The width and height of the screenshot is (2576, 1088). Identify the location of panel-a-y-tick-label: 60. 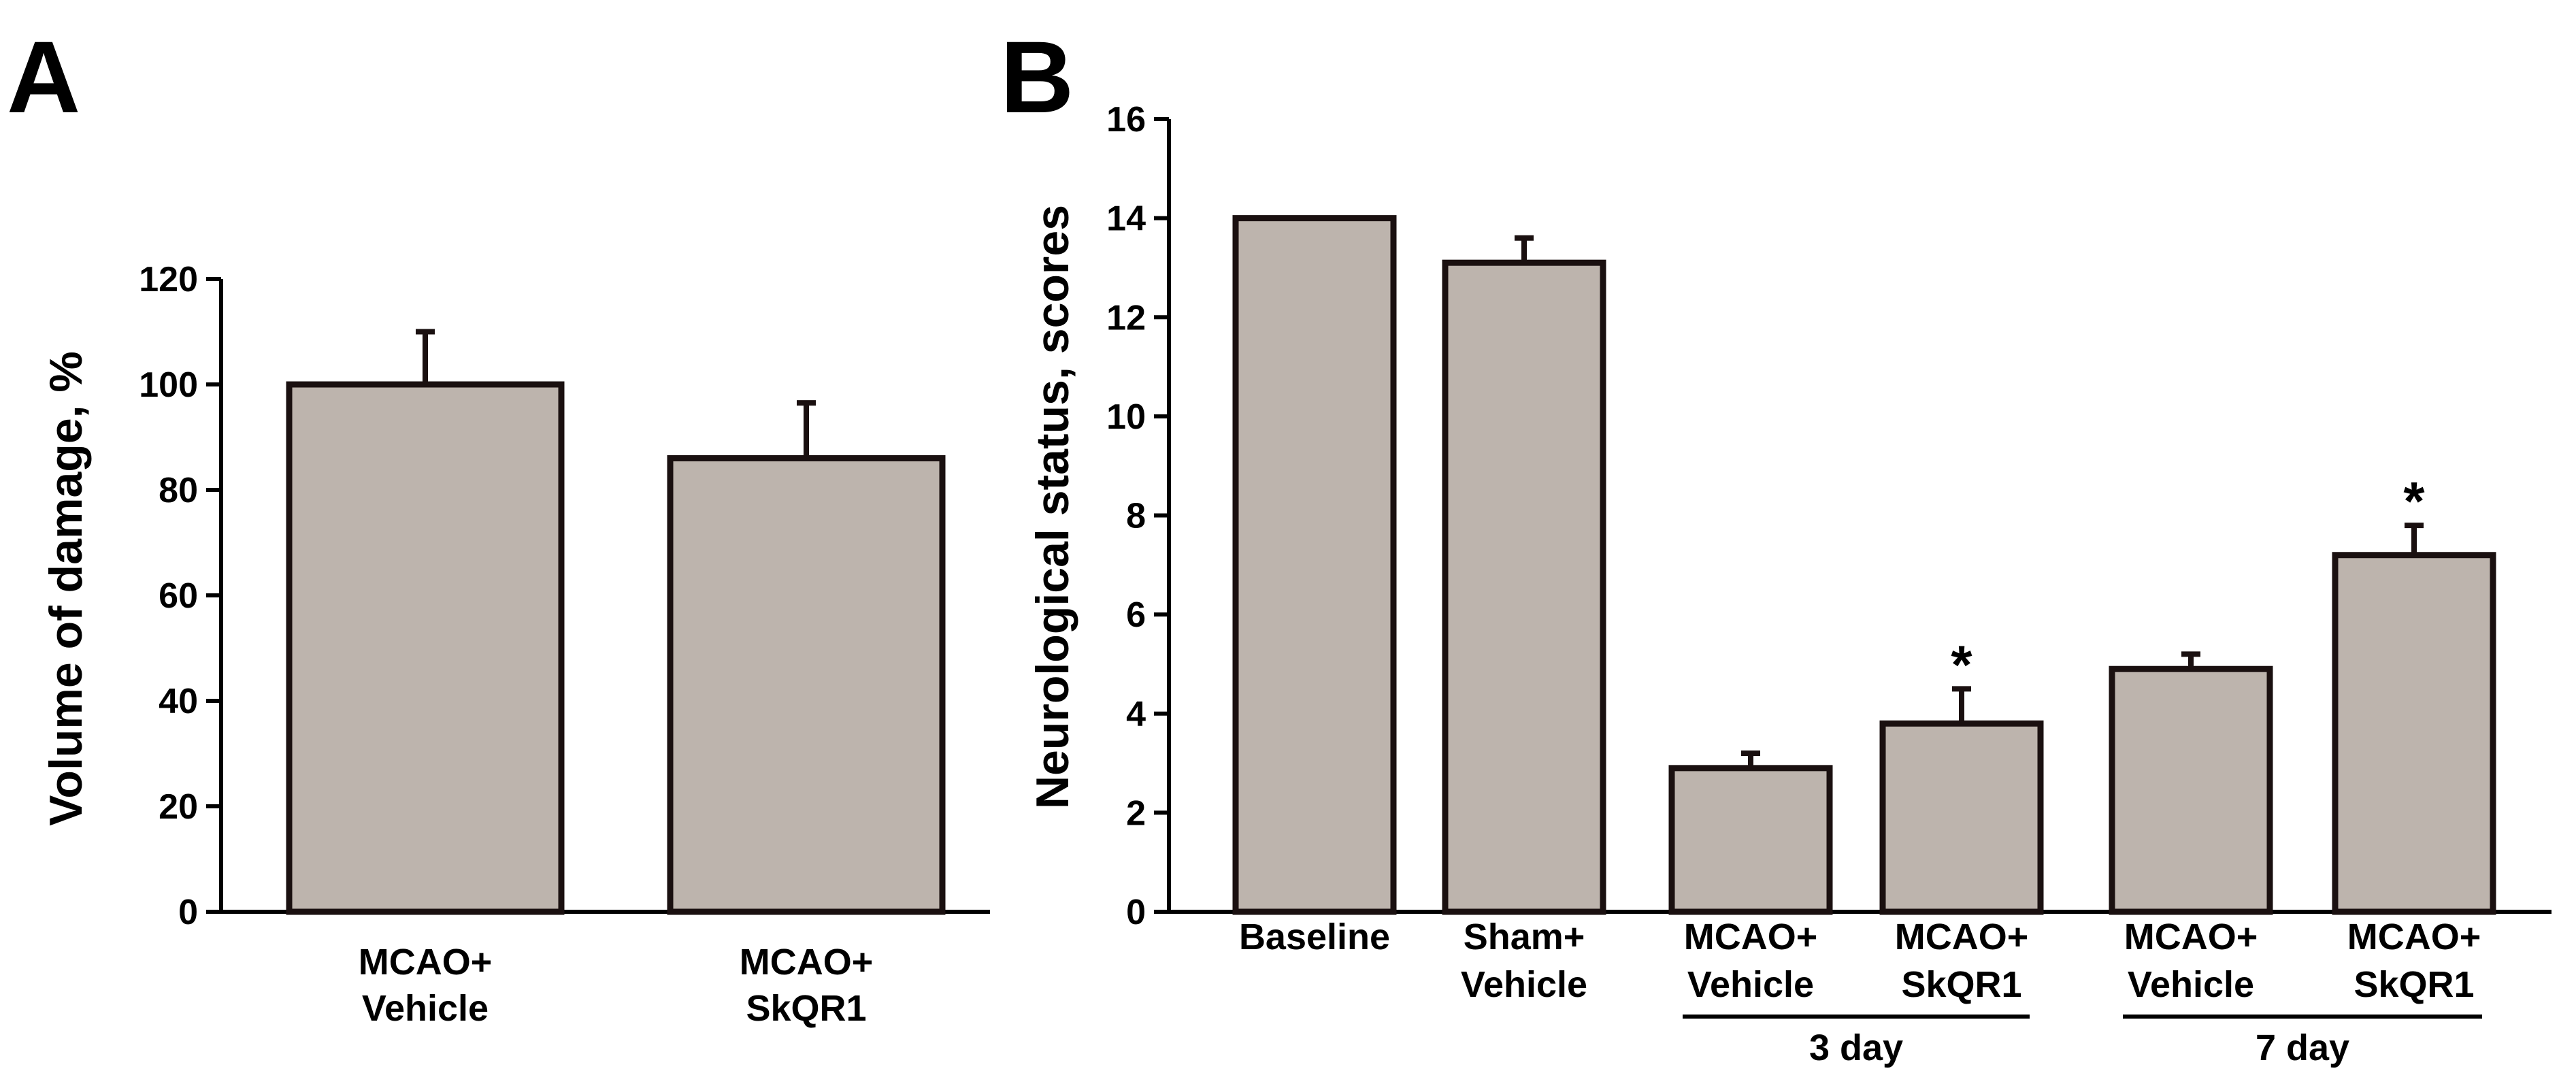
(179, 596).